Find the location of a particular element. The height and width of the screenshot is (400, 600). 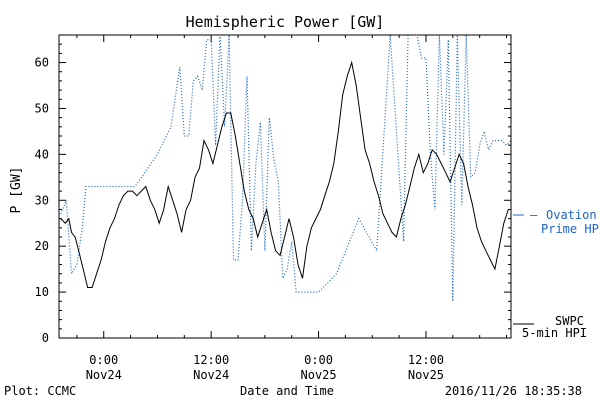

y-tick-label: 50 is located at coordinates (42, 108).